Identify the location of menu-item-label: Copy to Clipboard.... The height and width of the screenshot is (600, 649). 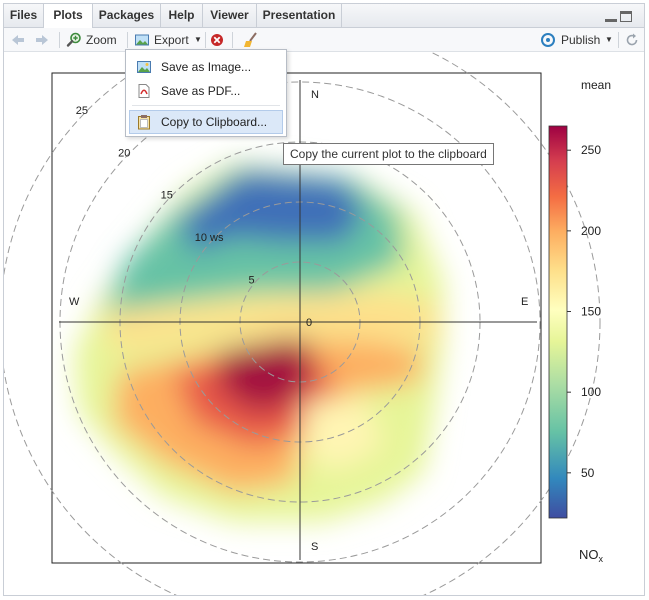
(214, 122).